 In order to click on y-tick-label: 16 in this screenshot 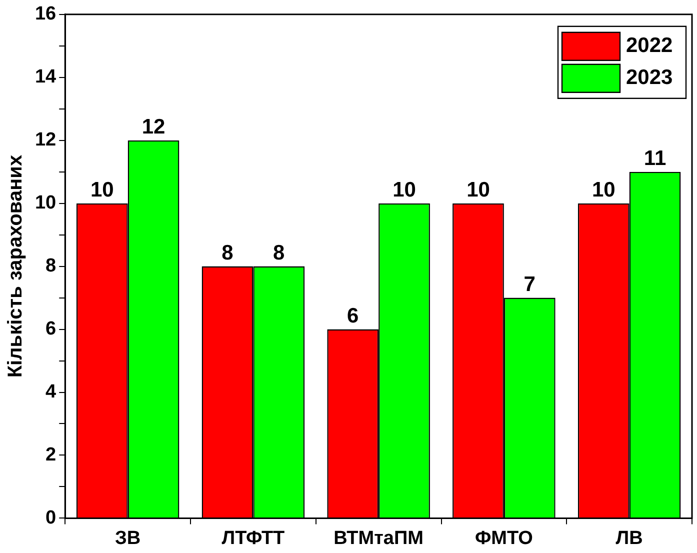, I will do `click(45, 14)`.